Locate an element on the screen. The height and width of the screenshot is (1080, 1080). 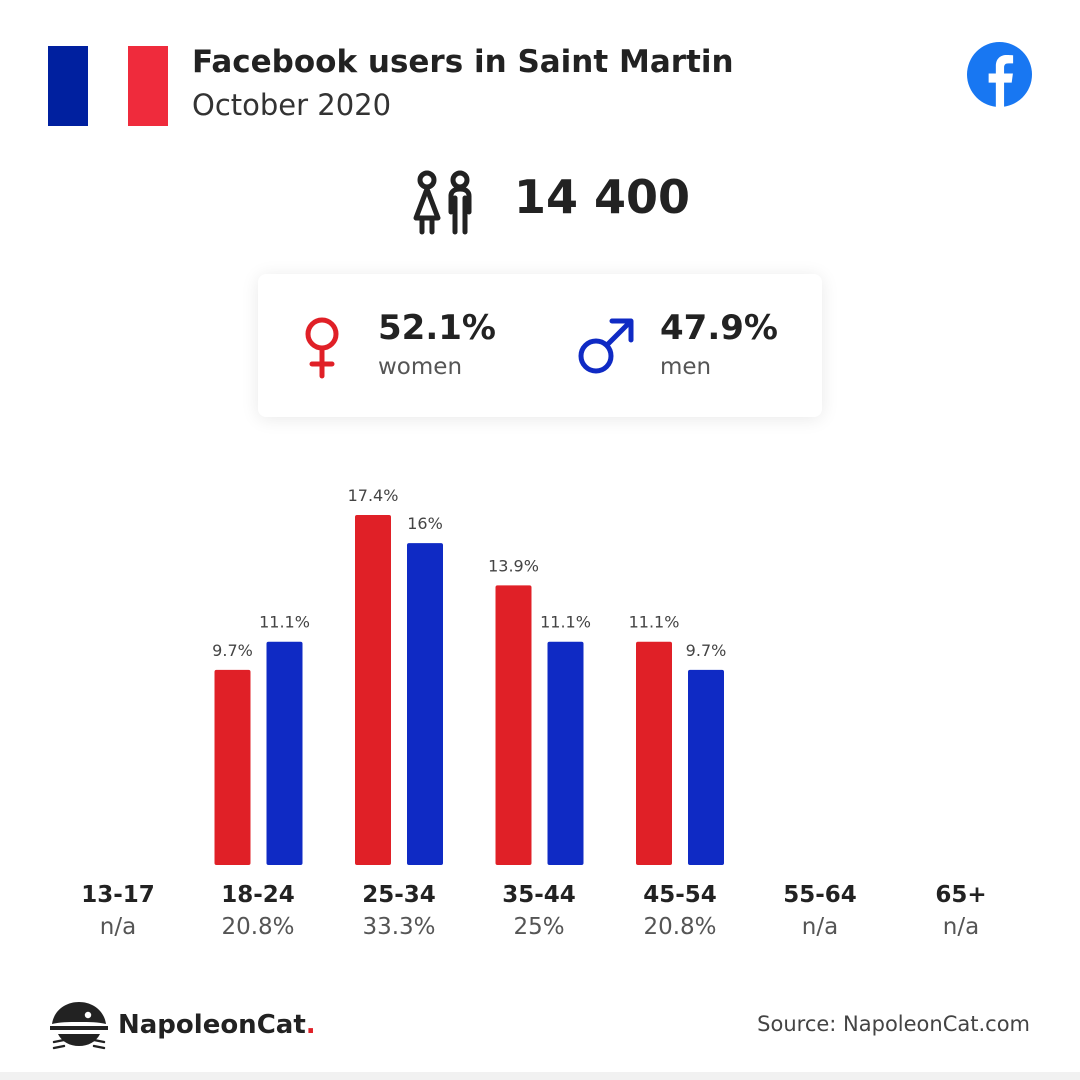
napoleoncat-logo-icon is located at coordinates (79, 1026).